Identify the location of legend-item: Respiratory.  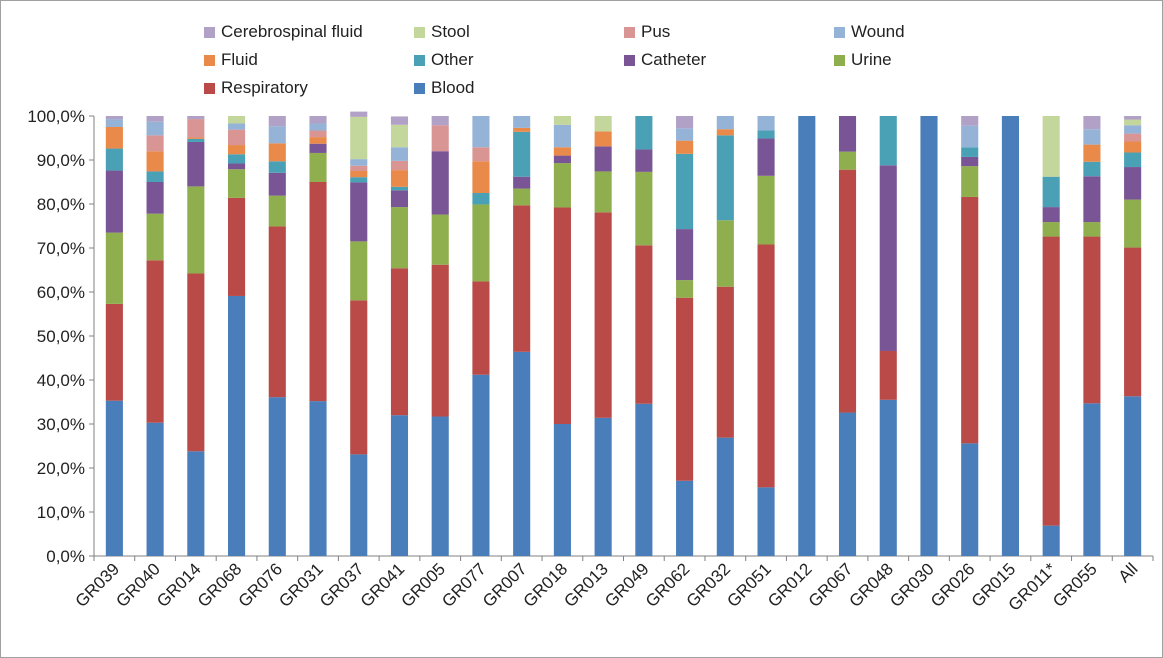
(256, 88).